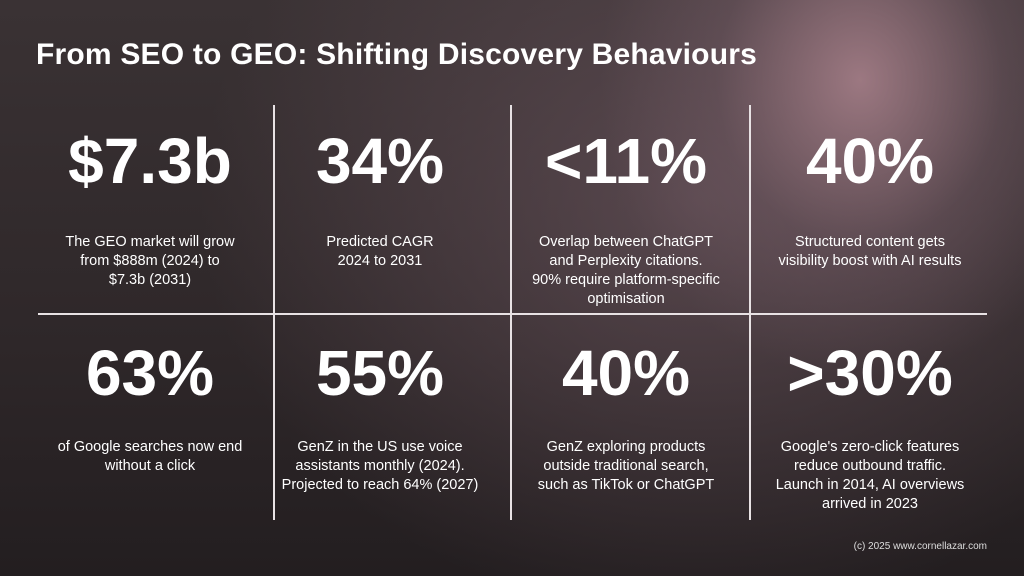  What do you see at coordinates (150, 466) in the screenshot?
I see `caption-line: without a click` at bounding box center [150, 466].